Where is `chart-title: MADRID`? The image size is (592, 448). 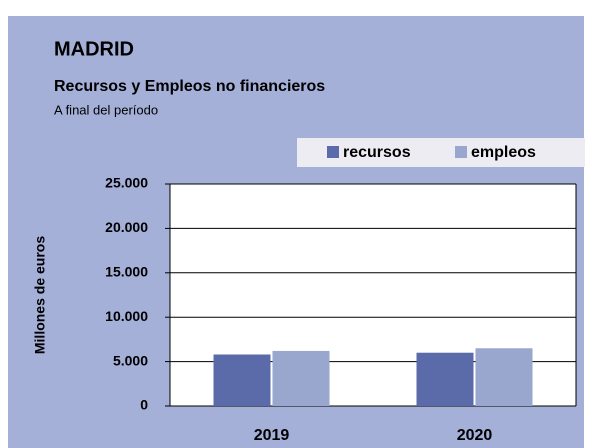 chart-title: MADRID is located at coordinates (94, 49).